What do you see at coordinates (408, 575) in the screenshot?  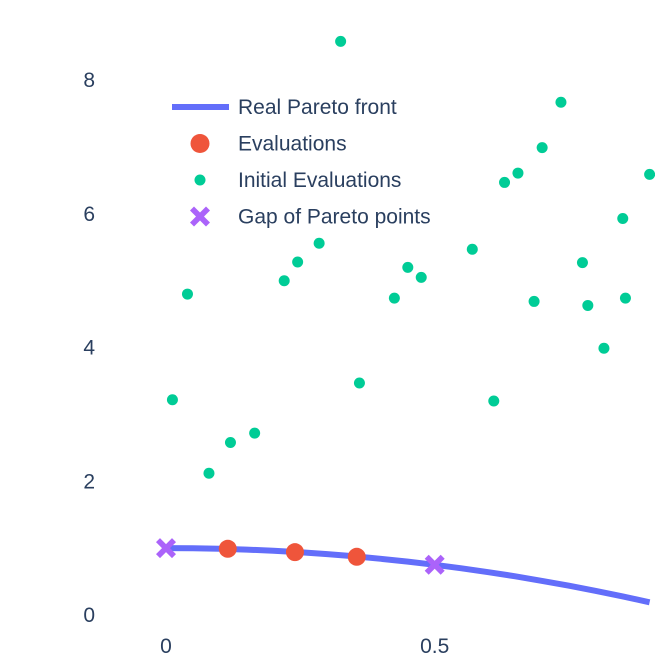 I see `pareto-front-line` at bounding box center [408, 575].